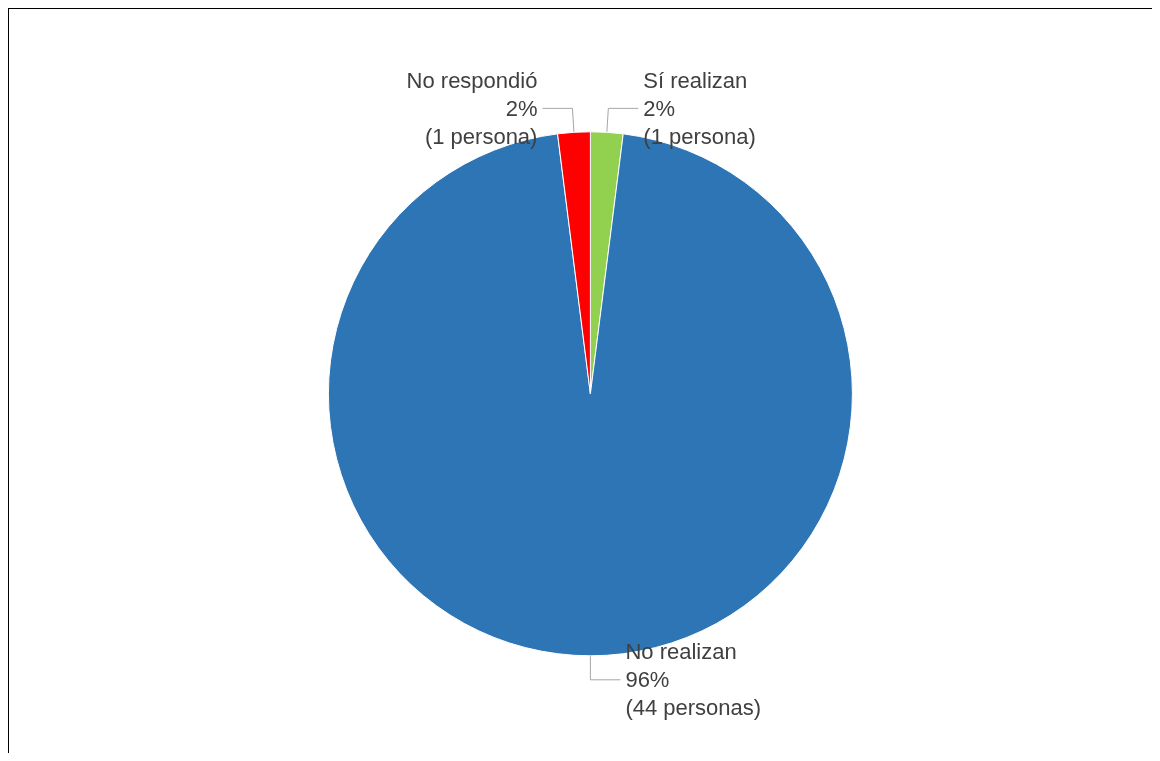  I want to click on slice-label: Sí realizan, so click(695, 80).